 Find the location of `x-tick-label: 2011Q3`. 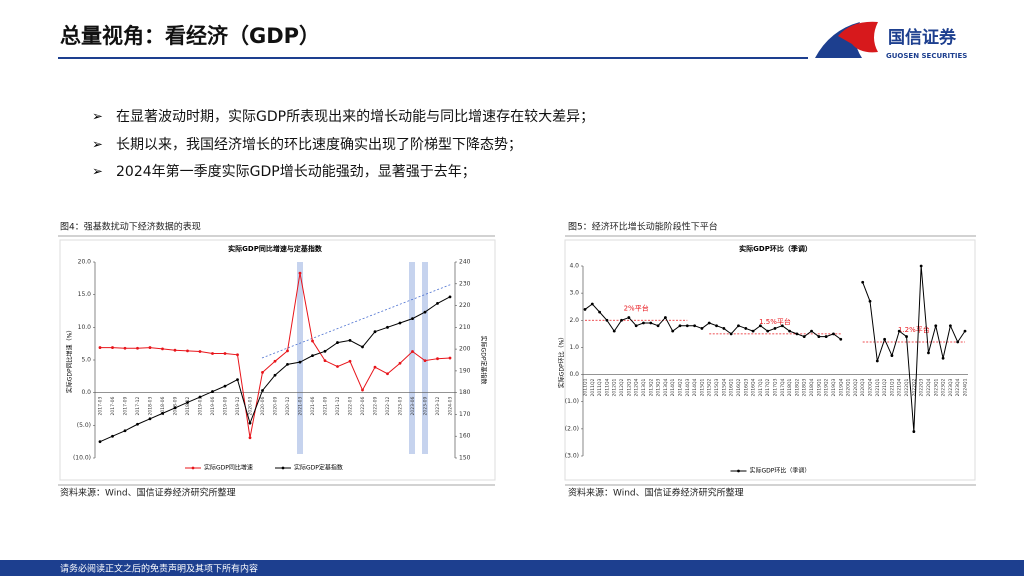

x-tick-label: 2011Q3 is located at coordinates (600, 387).